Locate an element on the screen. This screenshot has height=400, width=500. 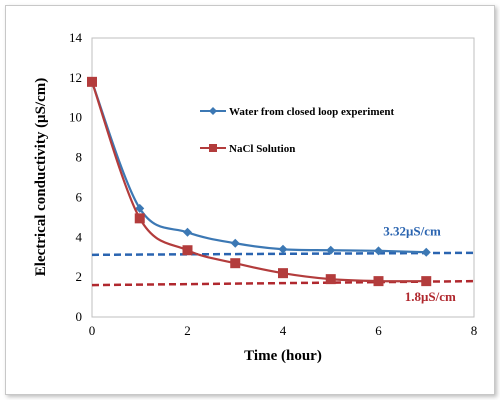
y-tick-labels: 0 2 4 6 8 10 12 14 is located at coordinates (76, 177).